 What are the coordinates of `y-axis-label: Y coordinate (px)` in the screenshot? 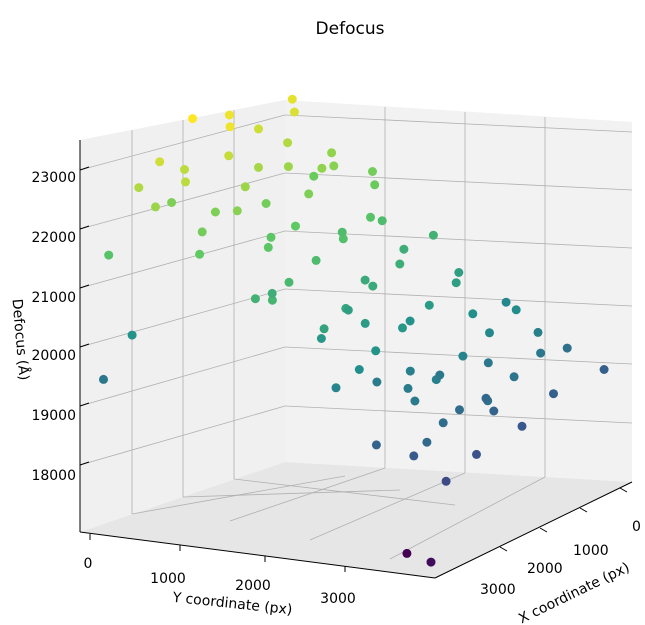 It's located at (232, 604).